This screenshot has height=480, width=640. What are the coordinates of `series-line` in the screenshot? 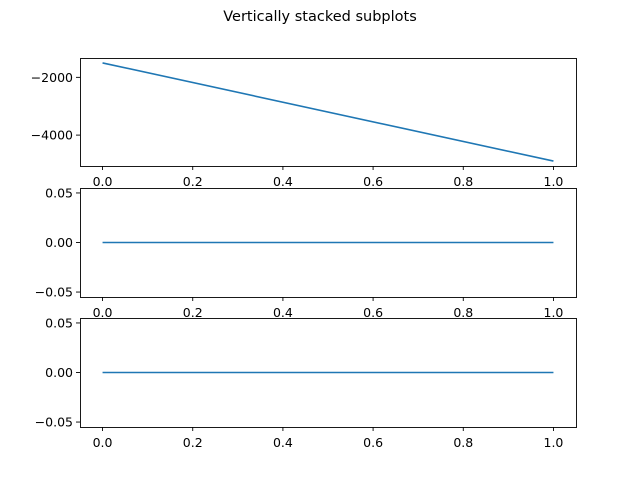 It's located at (328, 112).